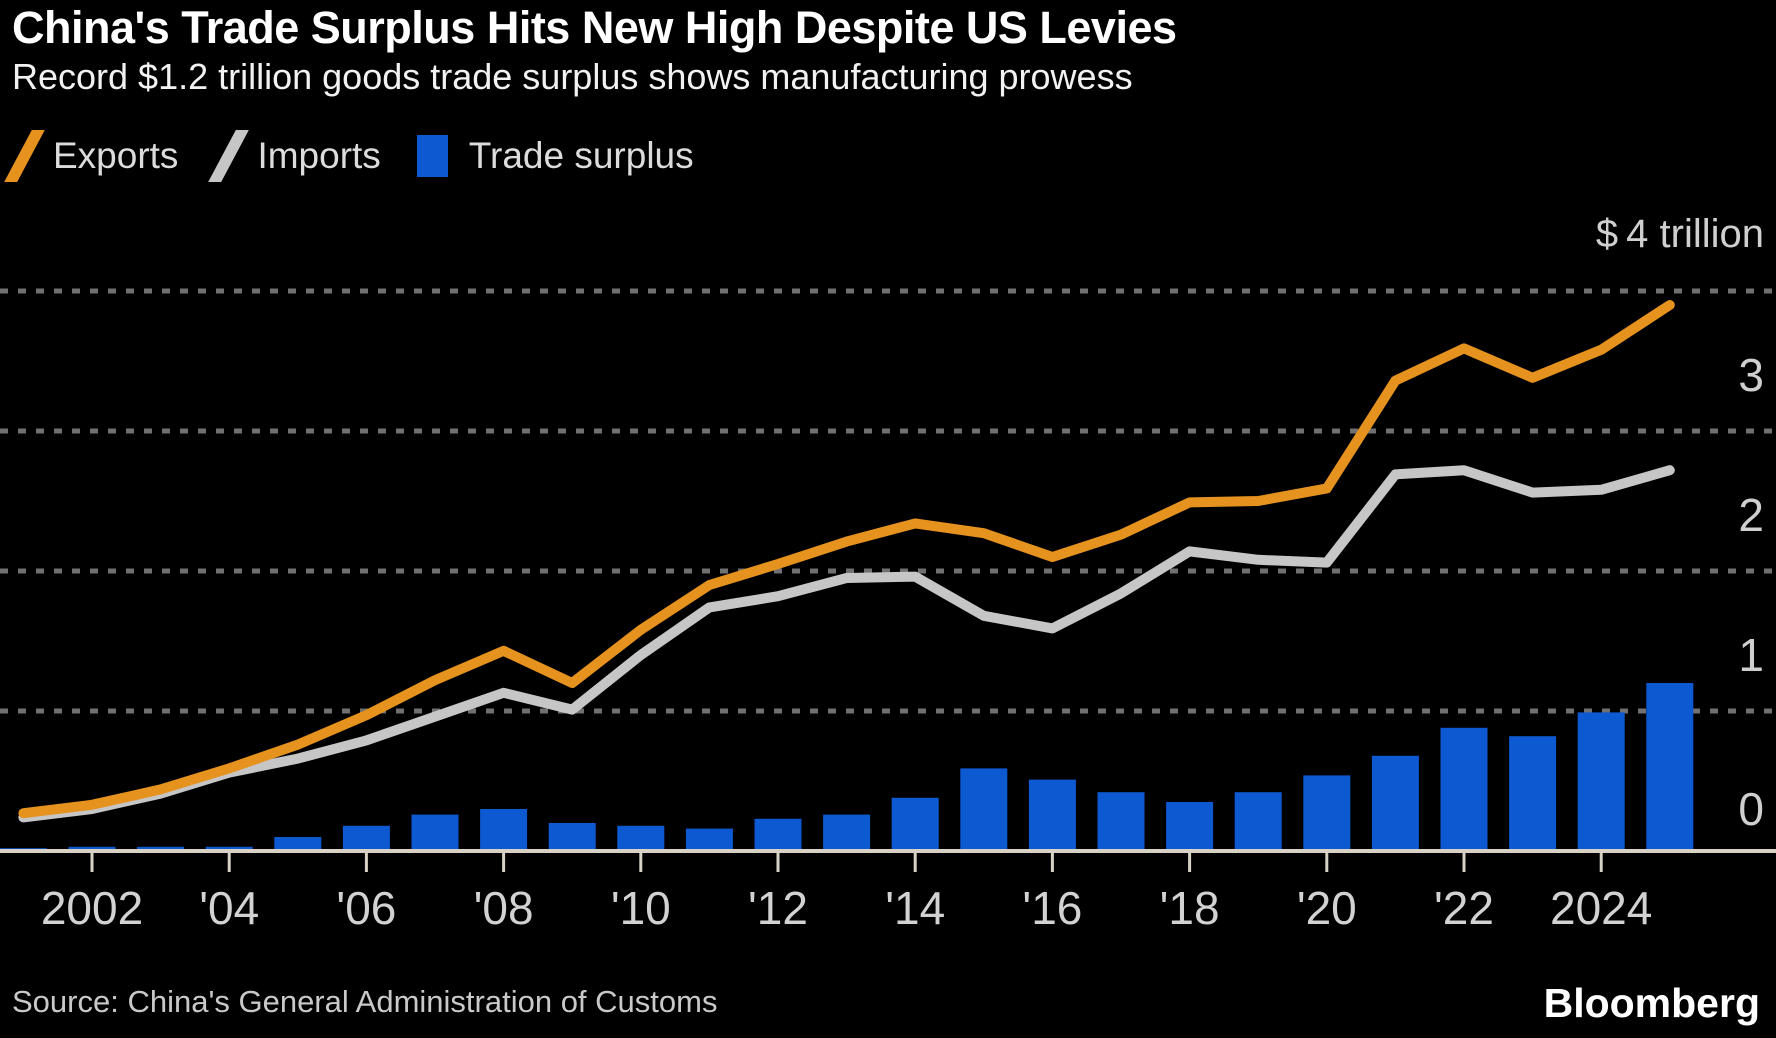 The image size is (1776, 1038). What do you see at coordinates (915, 824) in the screenshot?
I see `surplus-bar-2014` at bounding box center [915, 824].